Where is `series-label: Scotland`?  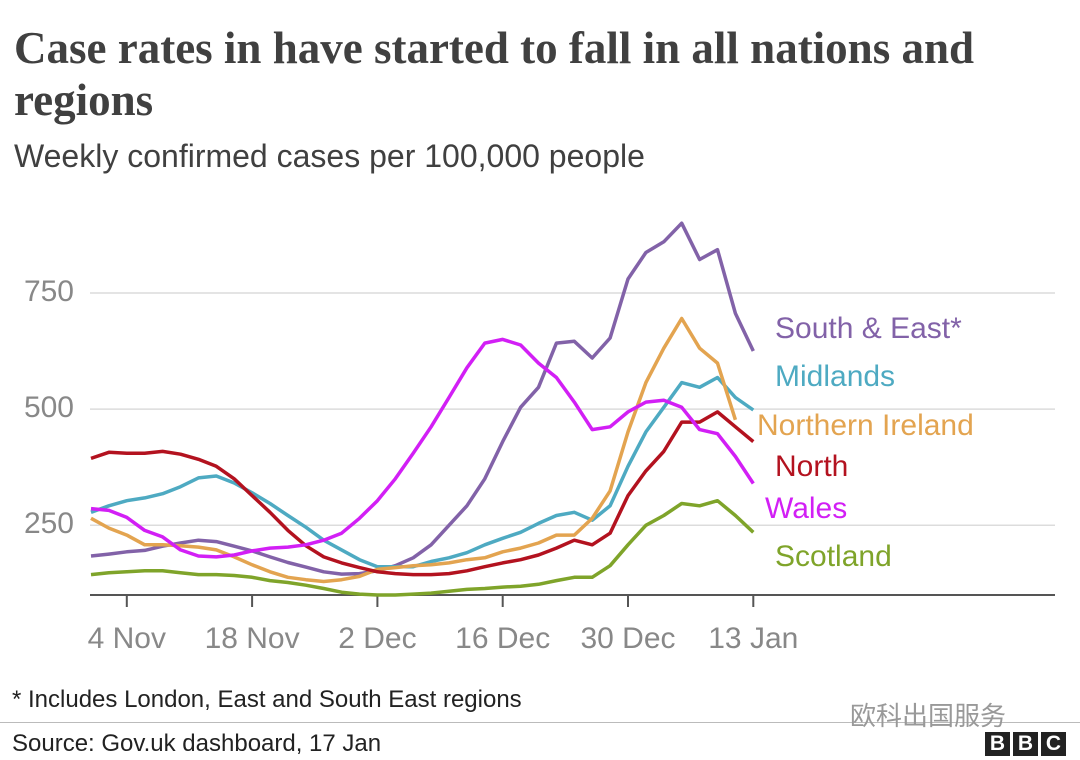
series-label: Scotland is located at coordinates (833, 556).